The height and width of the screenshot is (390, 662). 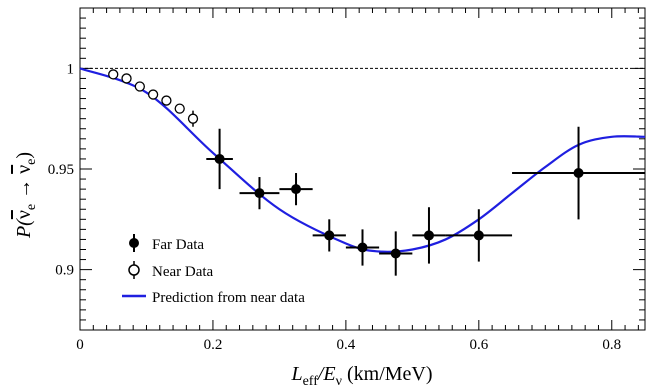 What do you see at coordinates (478, 345) in the screenshot?
I see `x-tick-label: 0.6` at bounding box center [478, 345].